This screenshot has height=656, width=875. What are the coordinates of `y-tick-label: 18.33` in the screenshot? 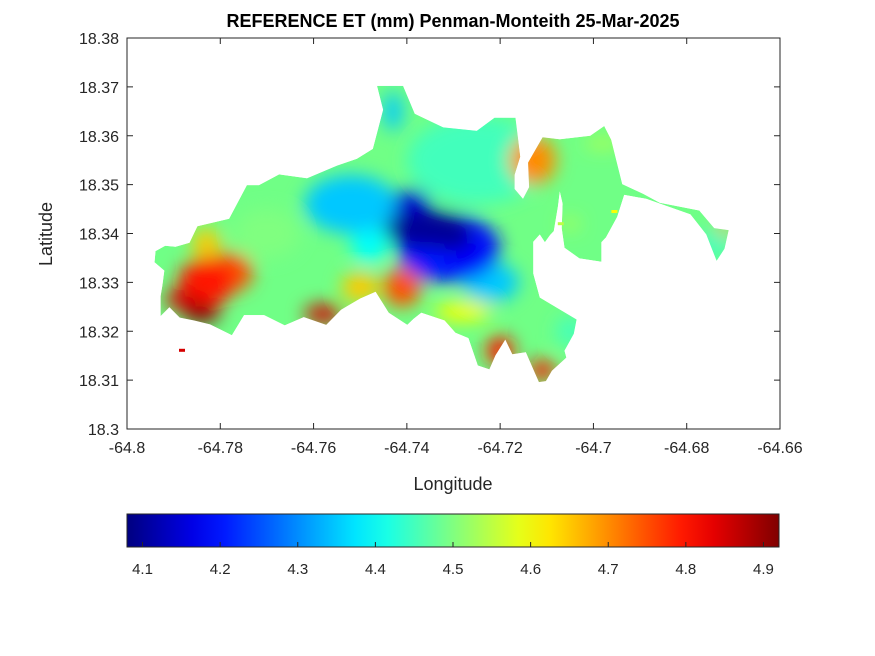 It's located at (99, 283).